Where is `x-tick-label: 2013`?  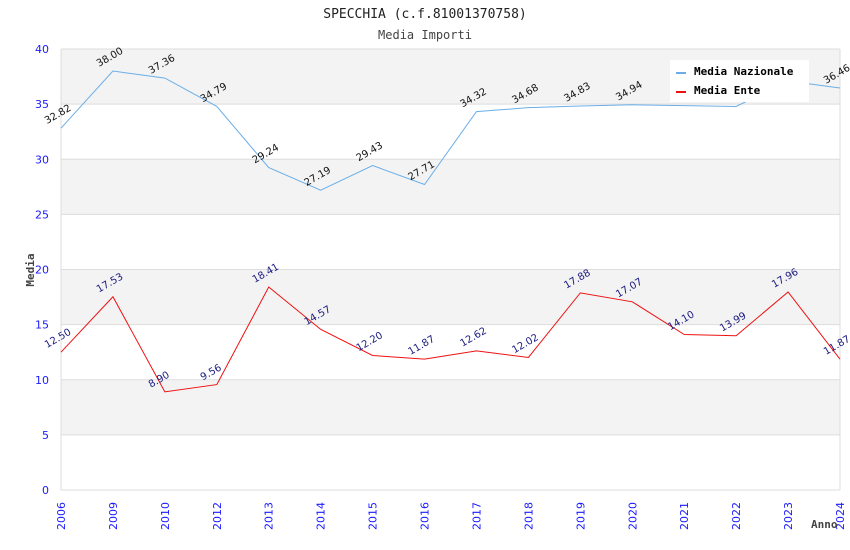
x-tick-label: 2013 is located at coordinates (269, 516).